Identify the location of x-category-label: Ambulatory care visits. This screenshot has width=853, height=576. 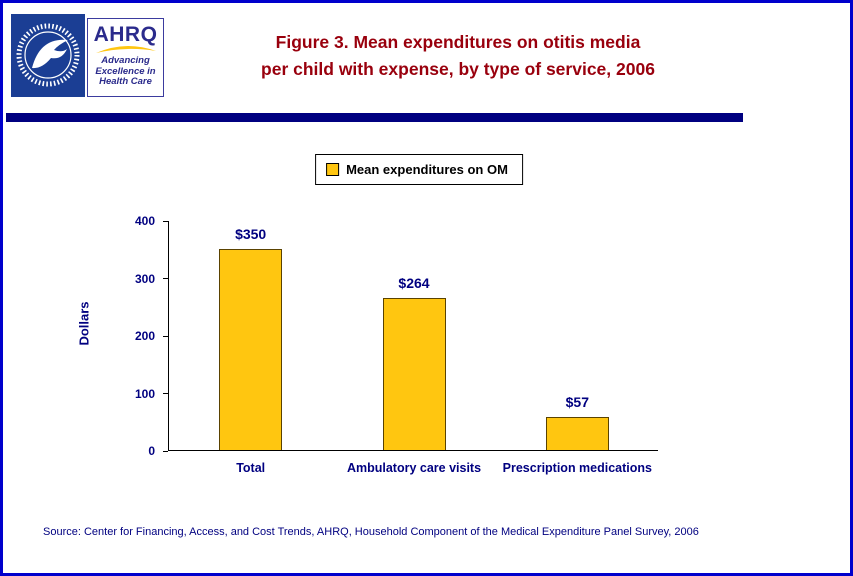
(414, 468).